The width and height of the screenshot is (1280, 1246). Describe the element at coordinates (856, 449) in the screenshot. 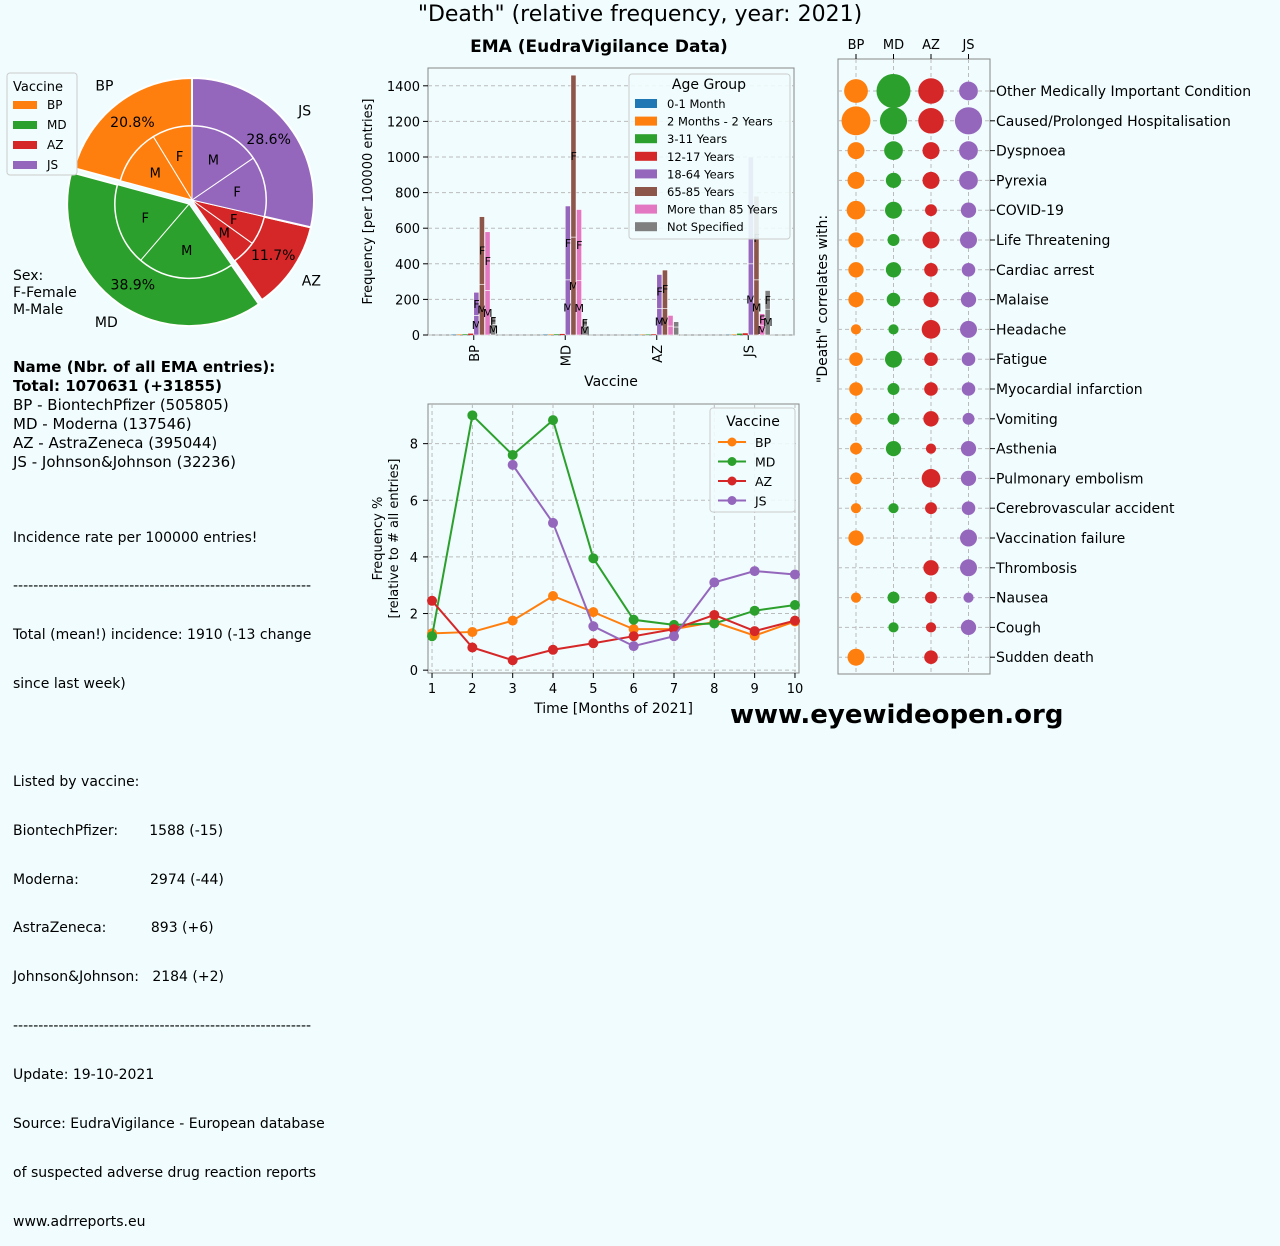

I see `bubble-asthenia-bp` at that location.